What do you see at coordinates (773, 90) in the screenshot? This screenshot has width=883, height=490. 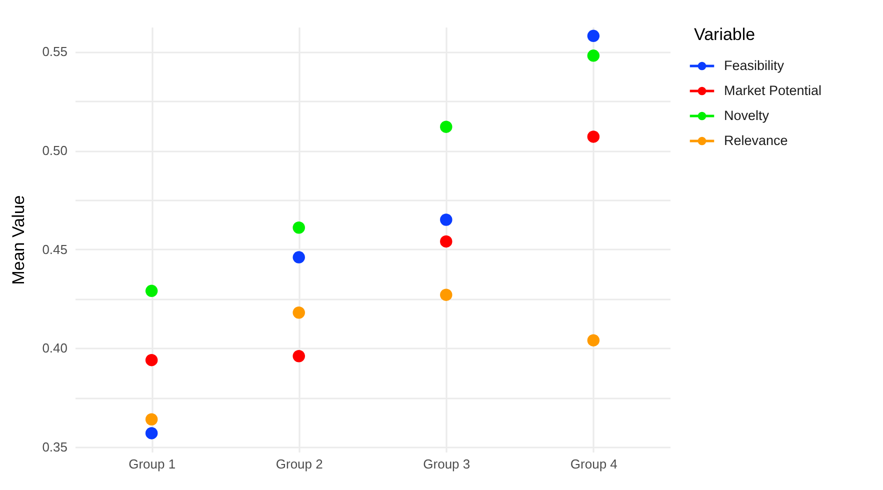 I see `legend-label: Market Potential` at bounding box center [773, 90].